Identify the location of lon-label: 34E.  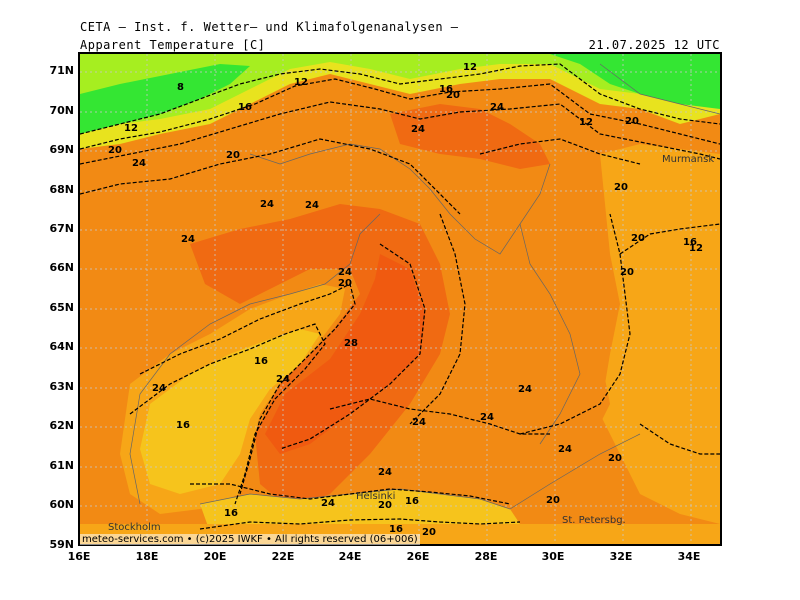
(689, 556).